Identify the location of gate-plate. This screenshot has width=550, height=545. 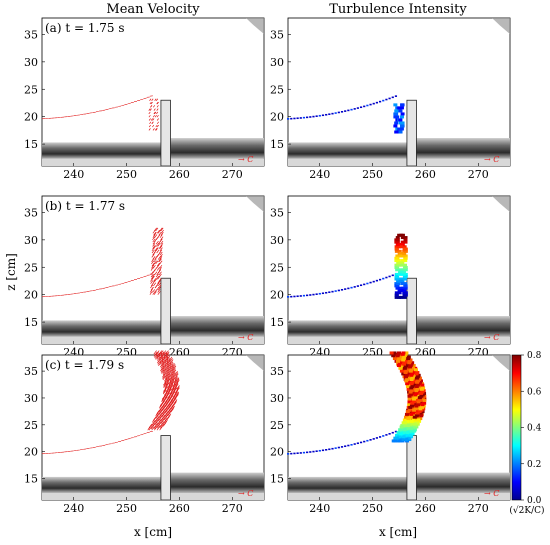
(165, 133).